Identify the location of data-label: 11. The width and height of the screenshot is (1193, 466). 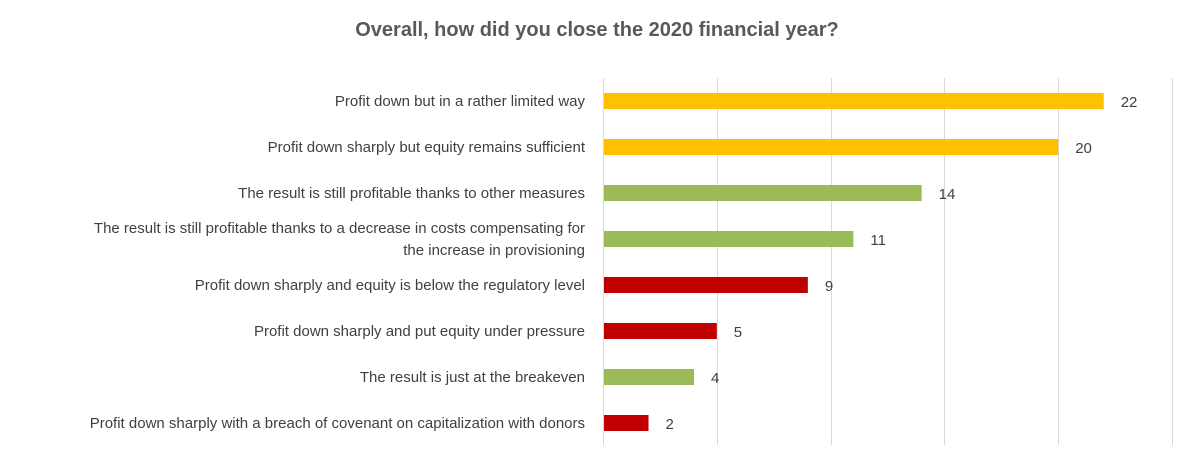
(878, 240).